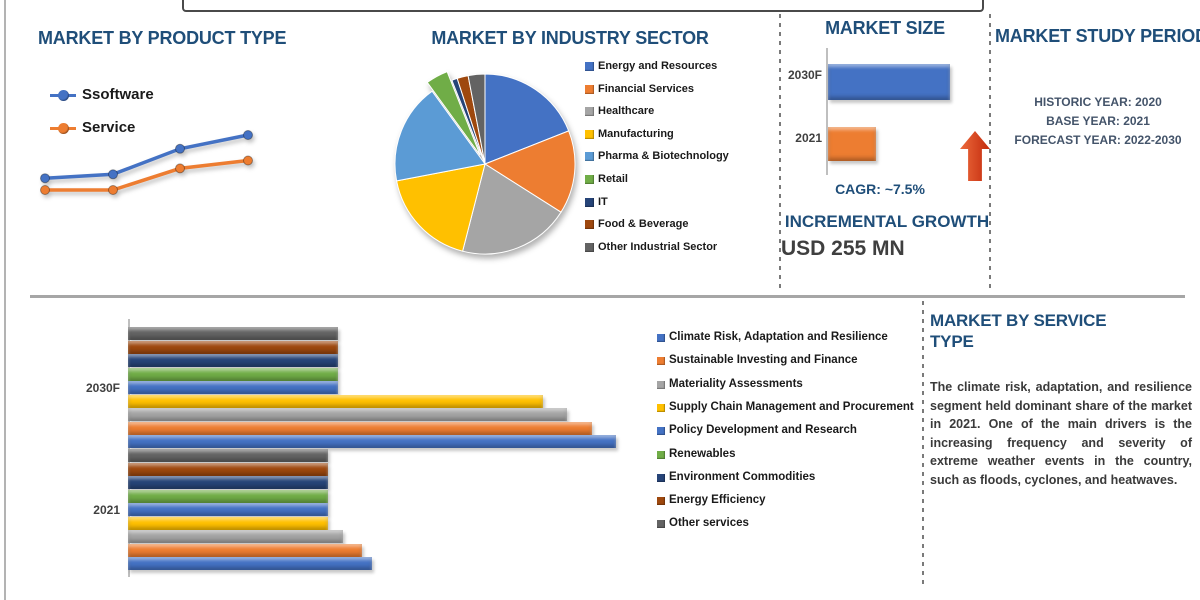 The image size is (1200, 600). Describe the element at coordinates (233, 374) in the screenshot. I see `bar-2030f-renewables` at that location.